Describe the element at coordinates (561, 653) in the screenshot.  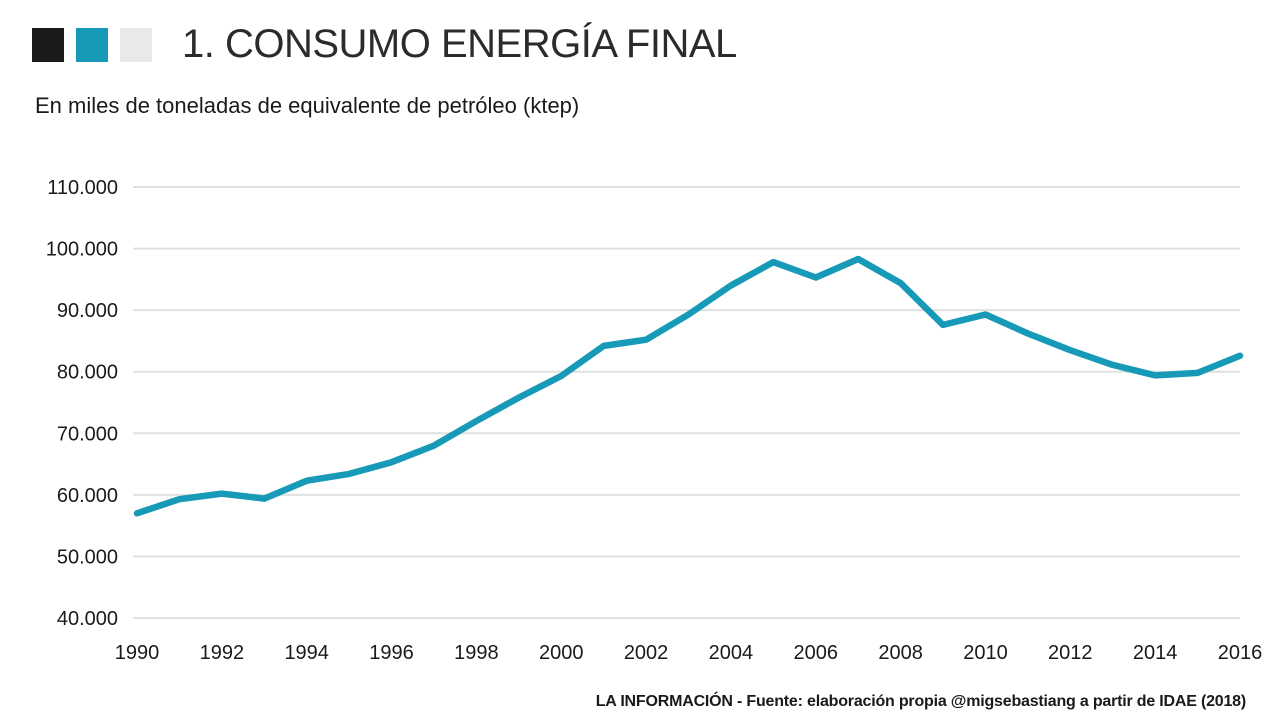
I see `x-tick-label-2000: 2000` at that location.